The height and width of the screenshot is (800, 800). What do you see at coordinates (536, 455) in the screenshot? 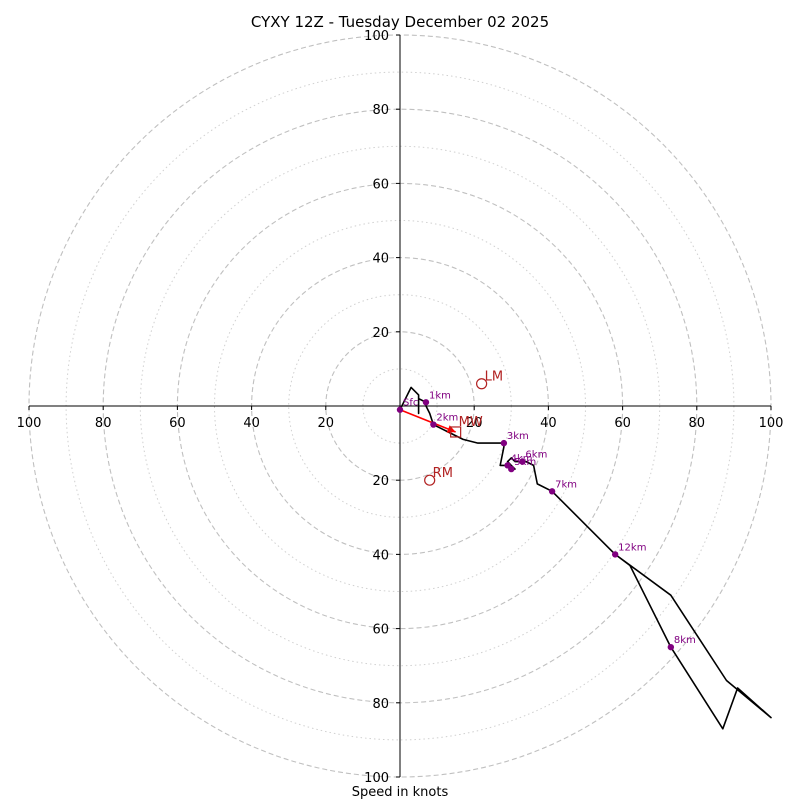
I see `height-marker-6km-label: 6km` at bounding box center [536, 455].